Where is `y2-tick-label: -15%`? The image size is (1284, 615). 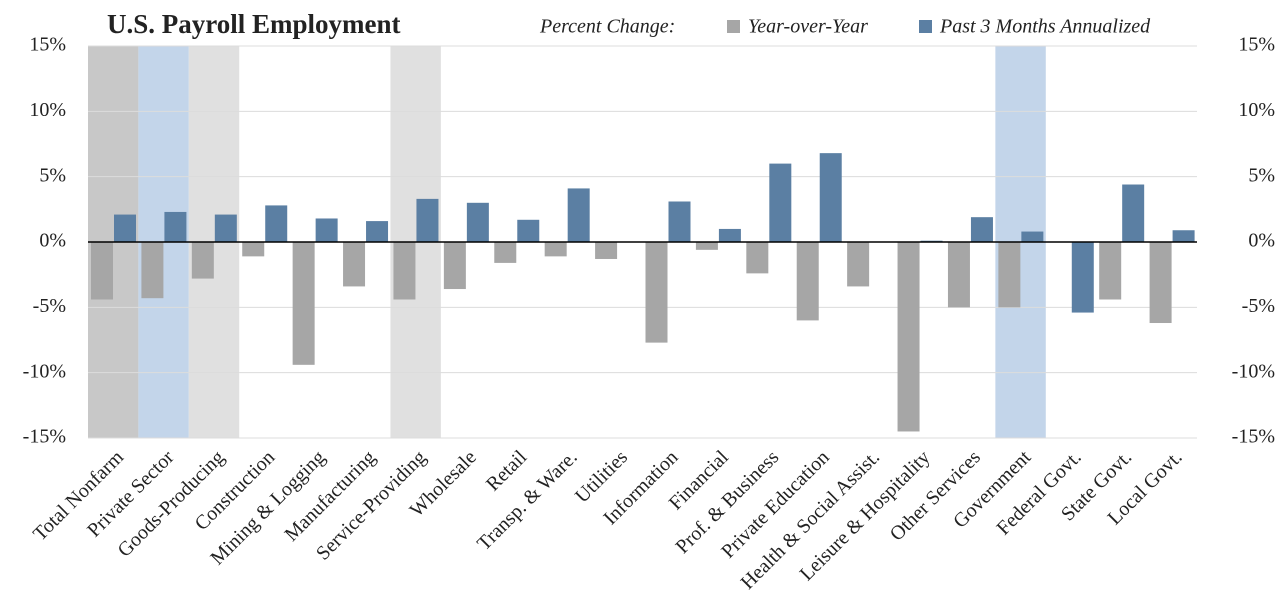
y2-tick-label: -15% is located at coordinates (1253, 437).